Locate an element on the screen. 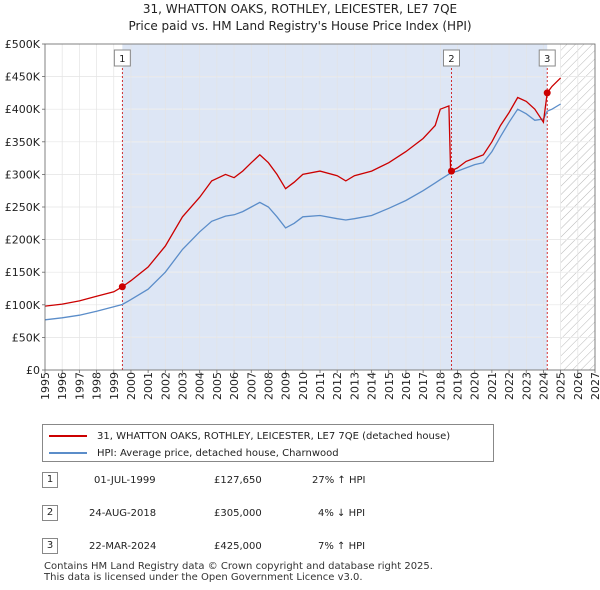 This screenshot has width=600, height=590. sale-number-label: 1 is located at coordinates (122, 59).